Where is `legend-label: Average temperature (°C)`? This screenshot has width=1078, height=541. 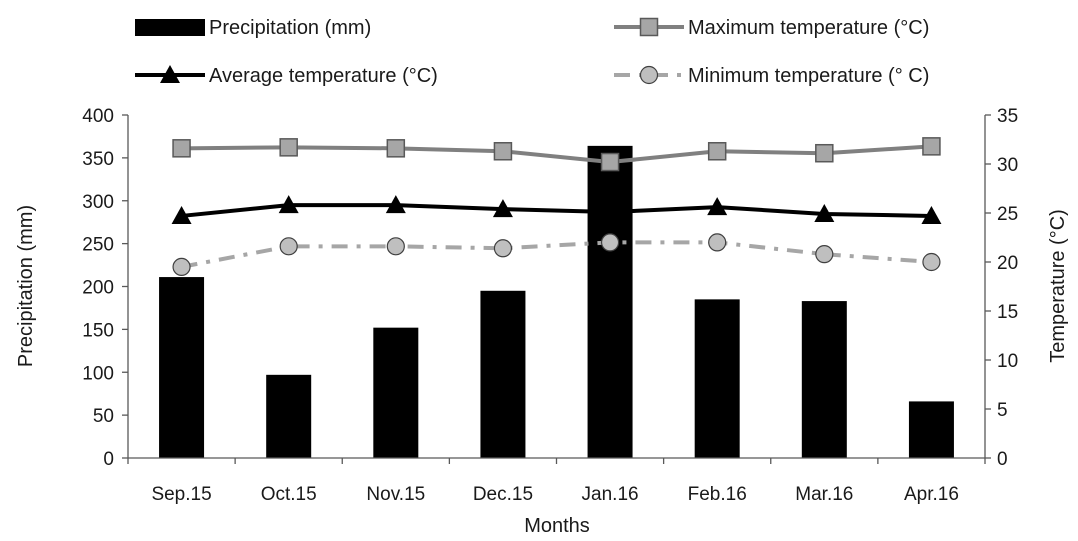
legend-label: Average temperature (°C) is located at coordinates (323, 76).